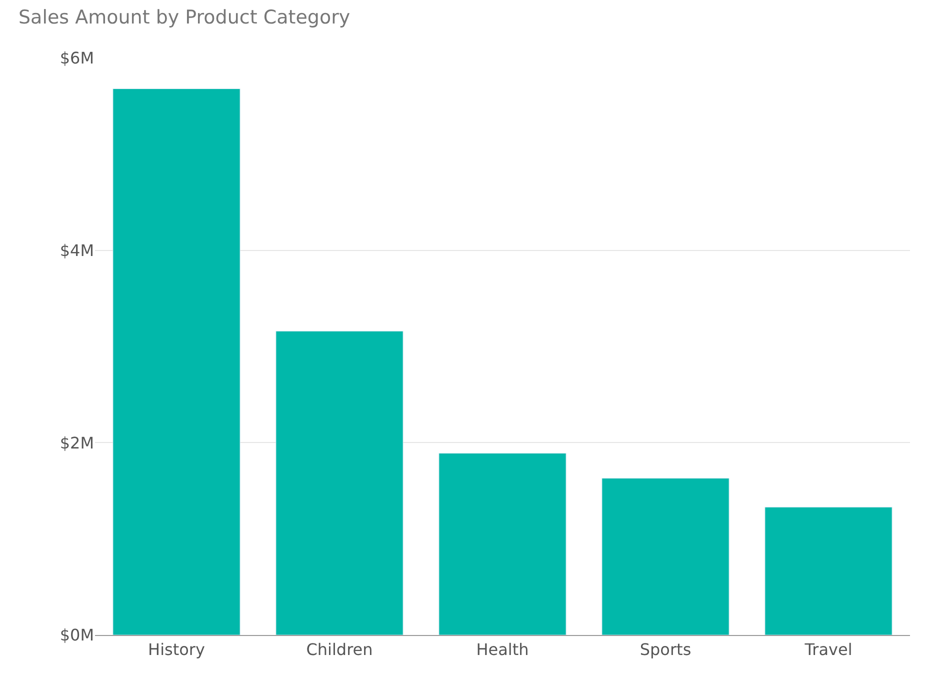 This screenshot has width=925, height=689. What do you see at coordinates (828, 650) in the screenshot?
I see `x-tick-label: Travel` at bounding box center [828, 650].